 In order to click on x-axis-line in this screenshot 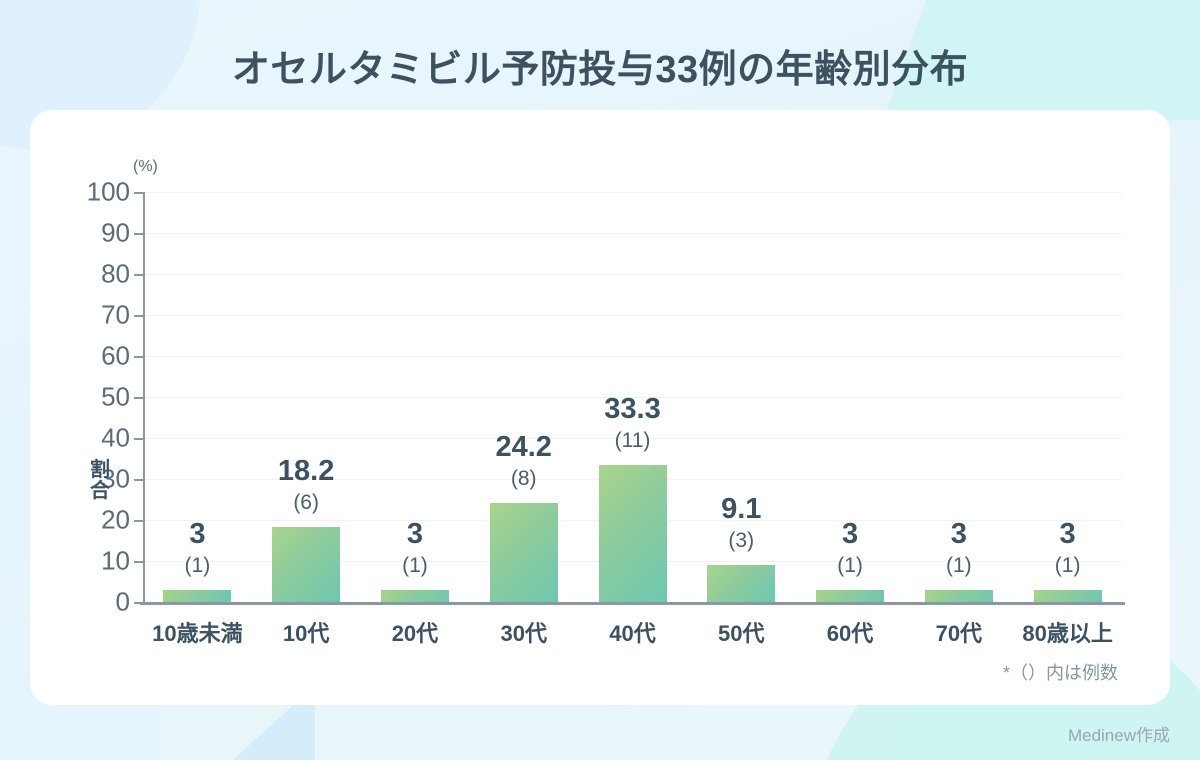, I will do `click(632, 603)`.